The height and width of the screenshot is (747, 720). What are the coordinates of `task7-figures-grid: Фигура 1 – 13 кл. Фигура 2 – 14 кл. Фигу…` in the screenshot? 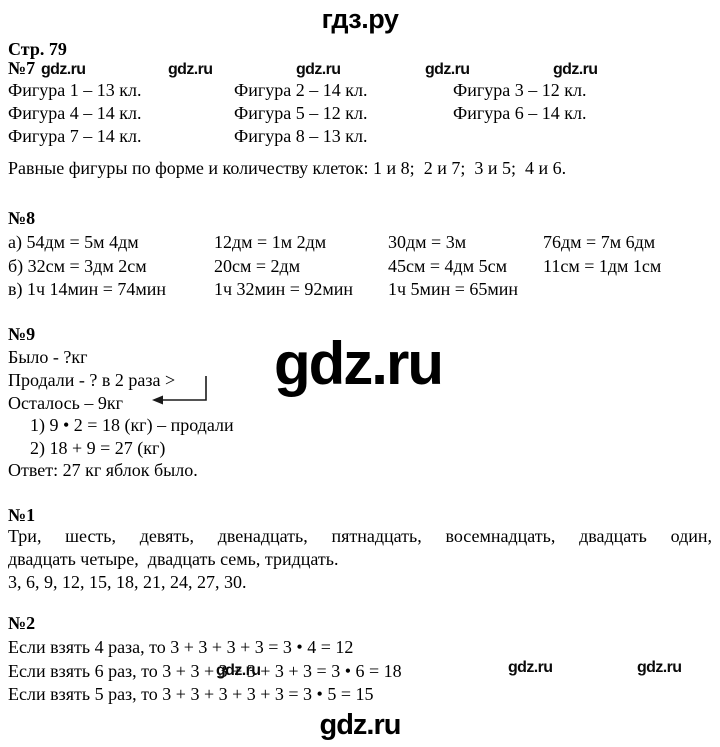 It's located at (361, 113).